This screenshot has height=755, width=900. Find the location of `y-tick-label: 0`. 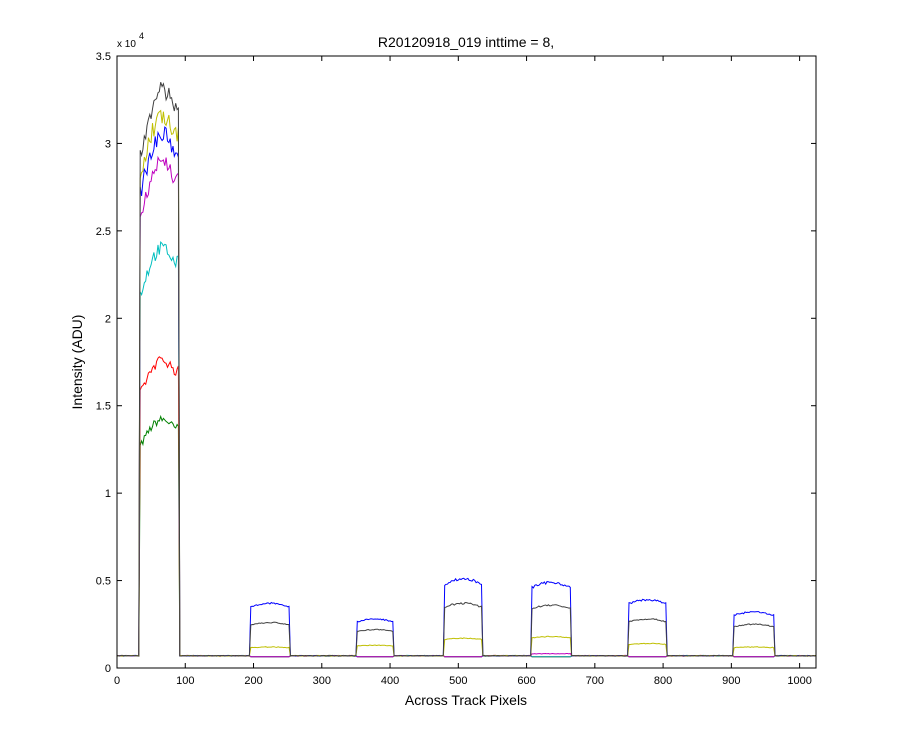

y-tick-label: 0 is located at coordinates (108, 669).